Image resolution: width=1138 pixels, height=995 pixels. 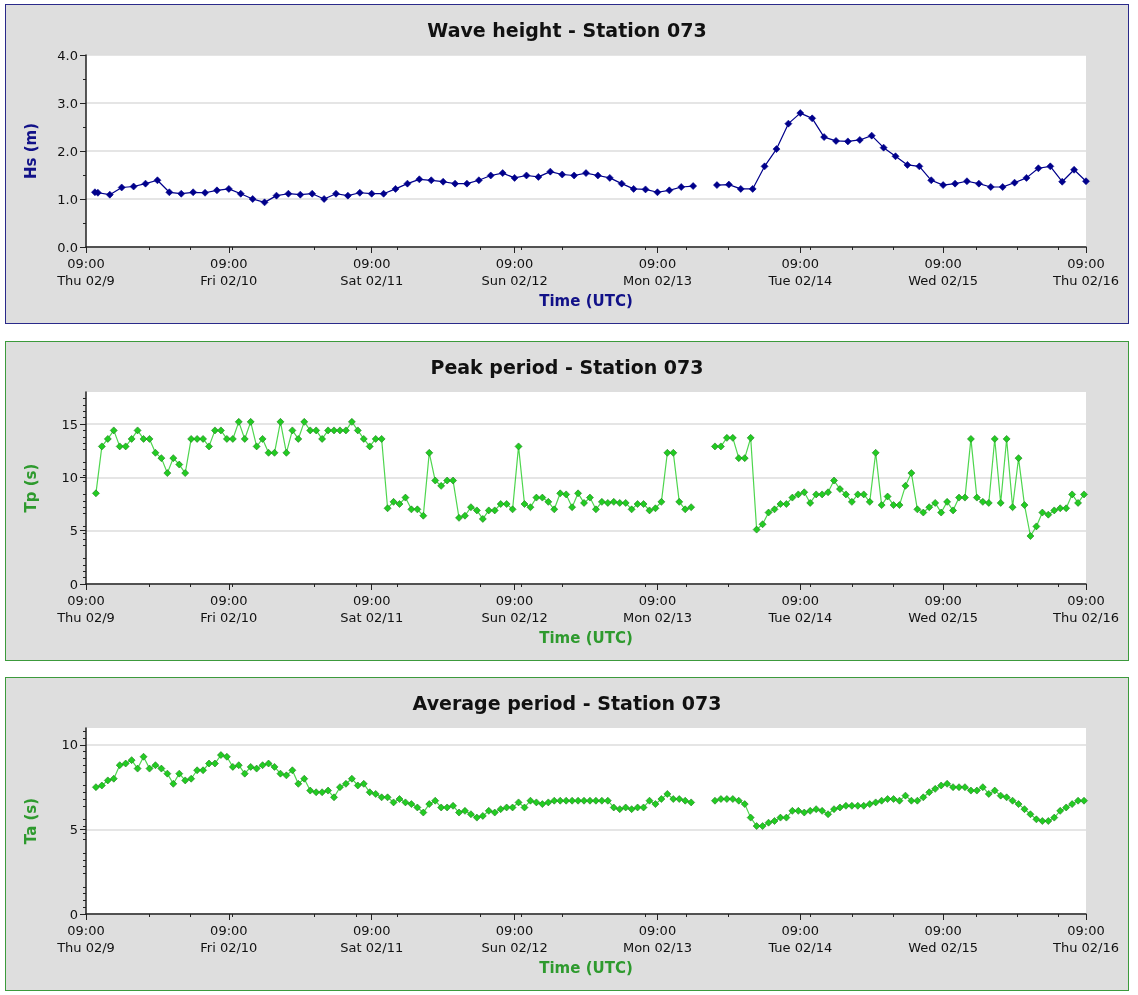 I want to click on y-axis-title: Tp (s), so click(x=30, y=488).